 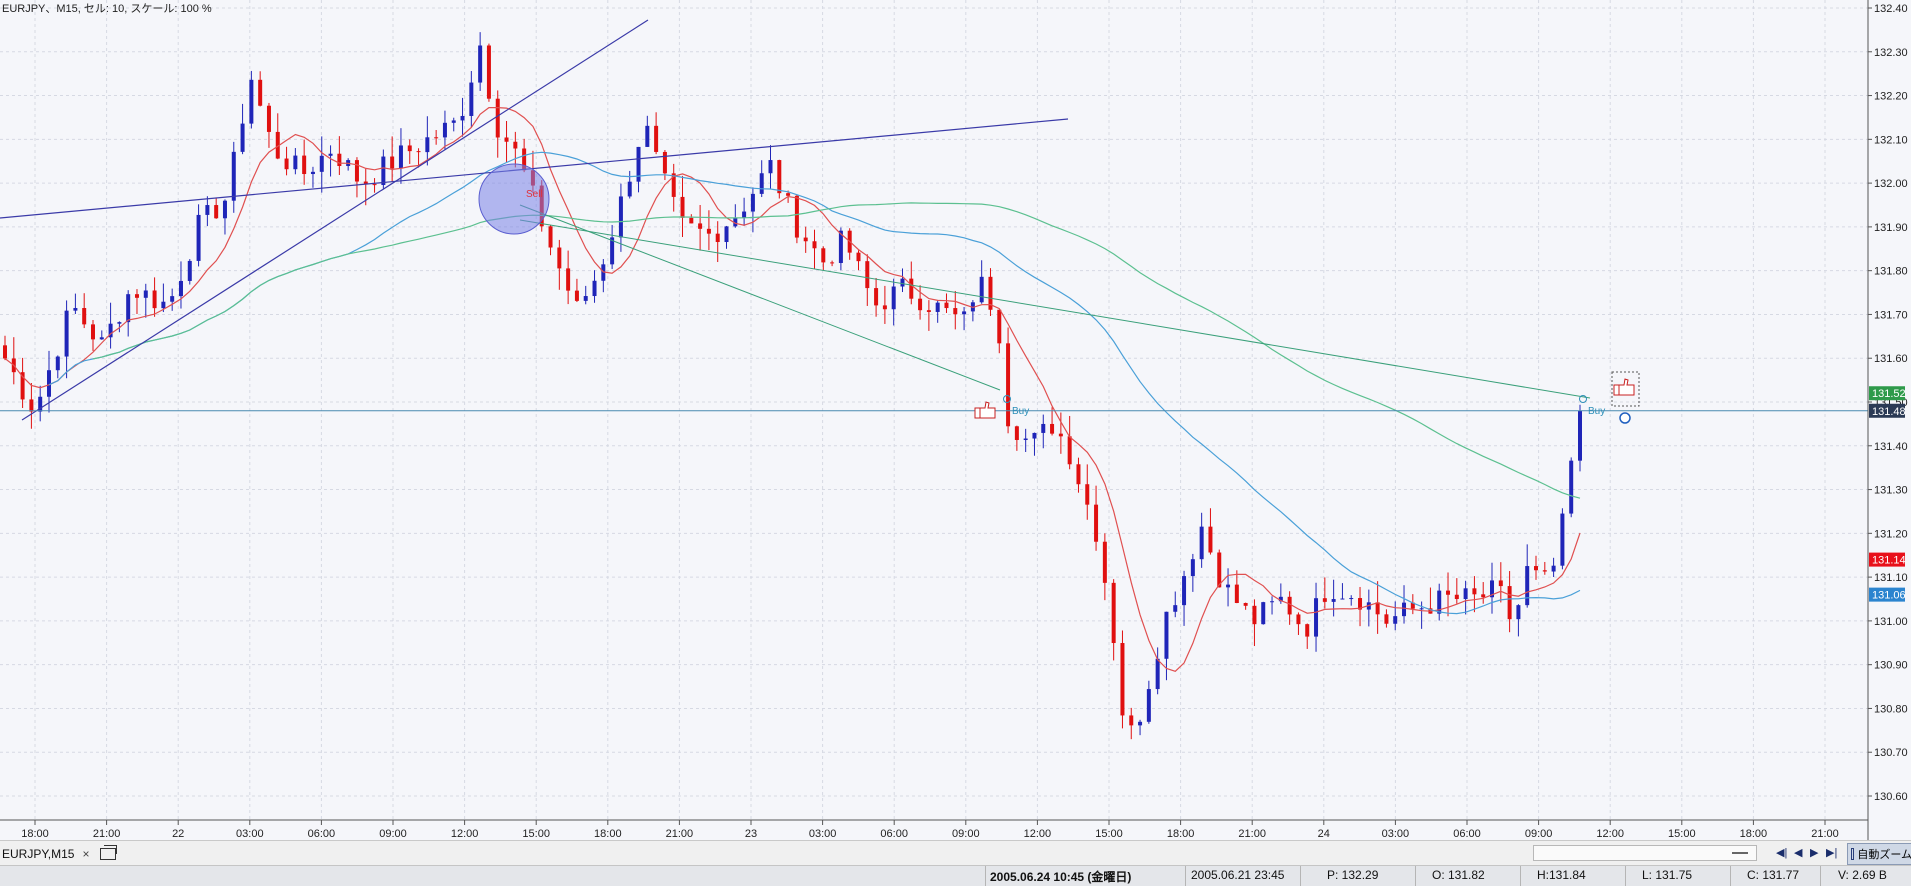 What do you see at coordinates (1879, 854) in the screenshot?
I see `auto-zoom-button: 自動ズーム` at bounding box center [1879, 854].